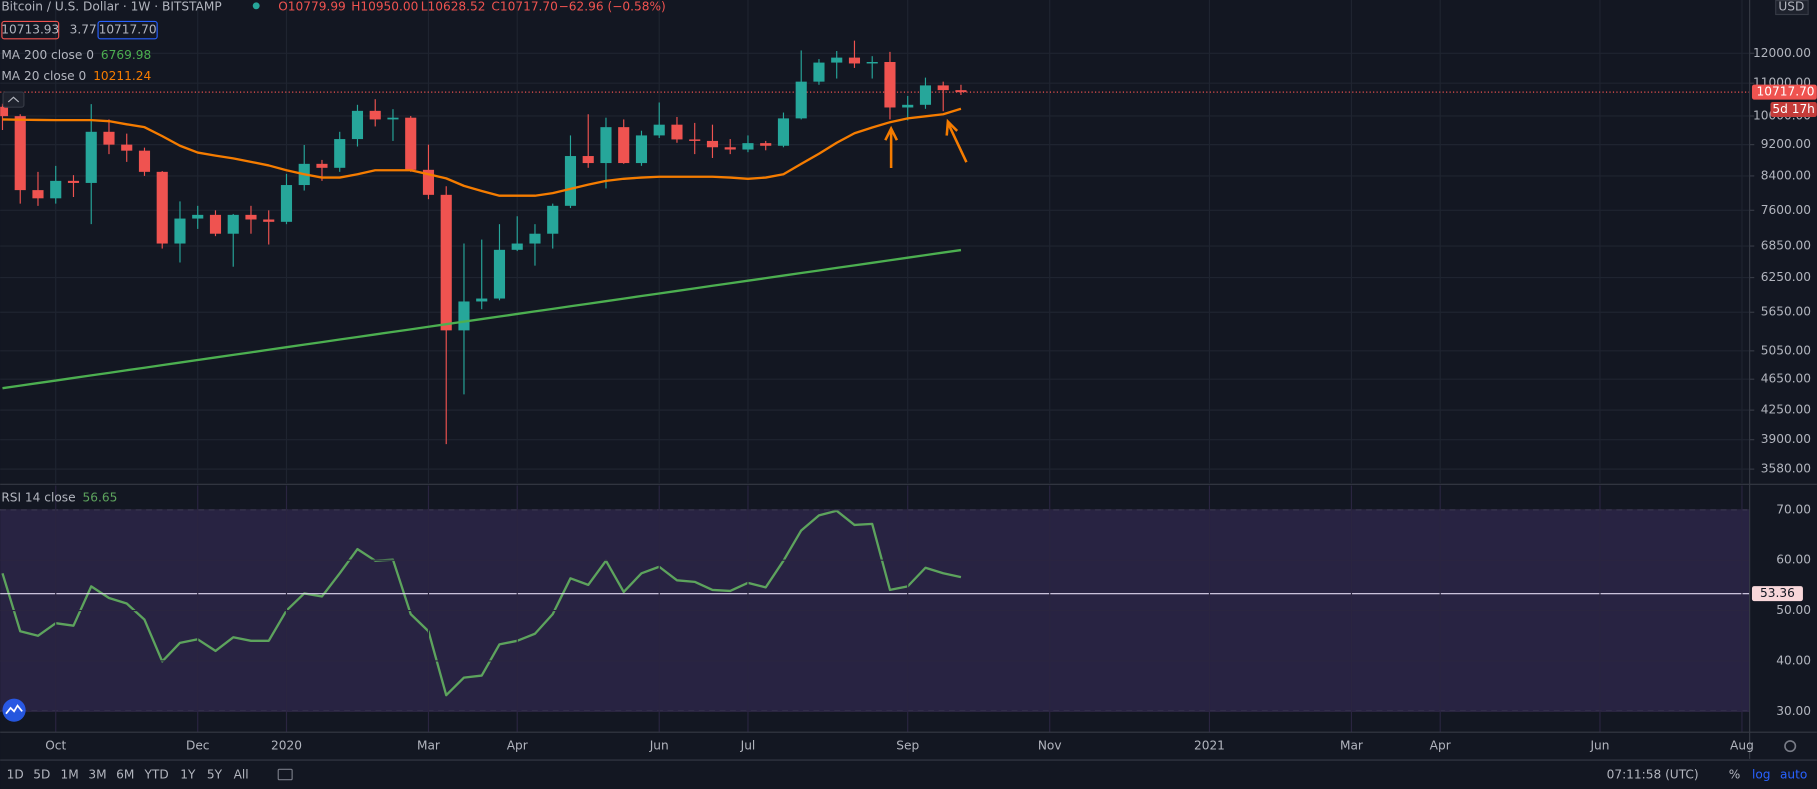 The height and width of the screenshot is (789, 1817). I want to click on ohlc-open: O10779.99, so click(312, 6).